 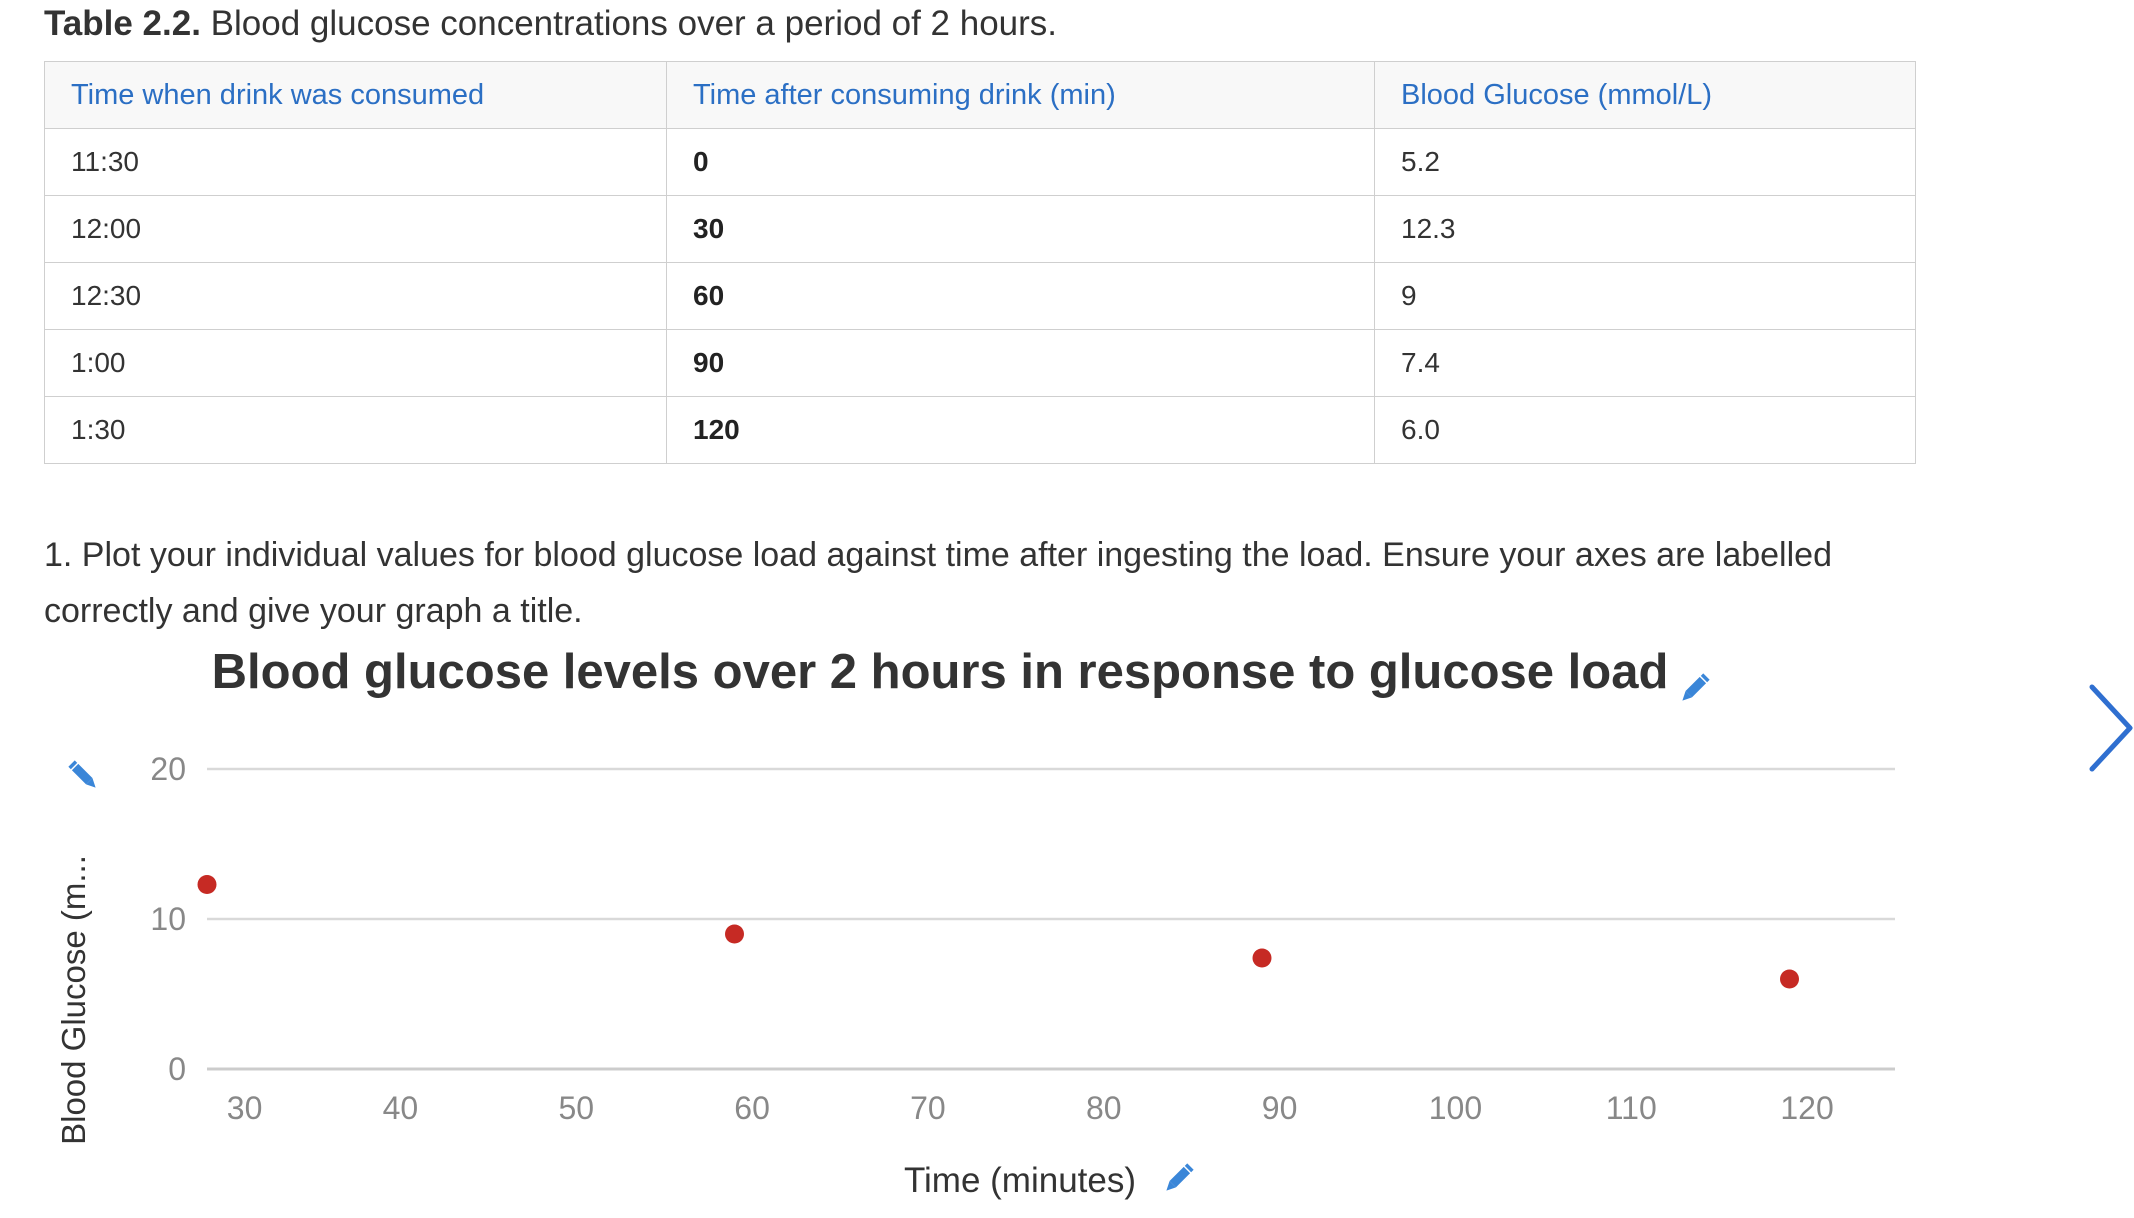 I want to click on column-header: Time when drink was consumed, so click(x=355, y=95).